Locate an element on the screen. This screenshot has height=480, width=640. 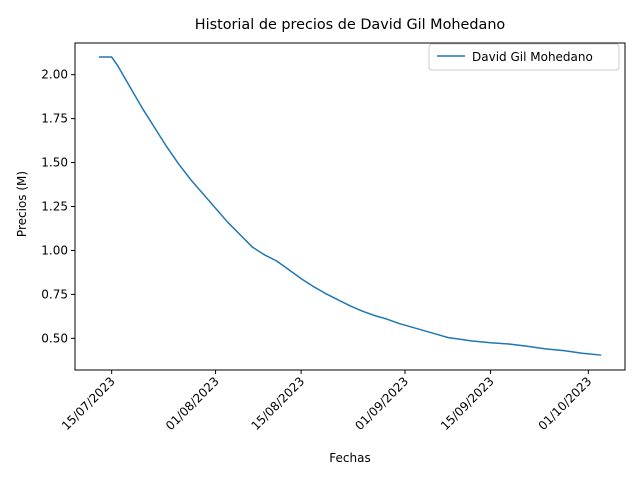
y-tick-label: 1.75 is located at coordinates (54, 119).